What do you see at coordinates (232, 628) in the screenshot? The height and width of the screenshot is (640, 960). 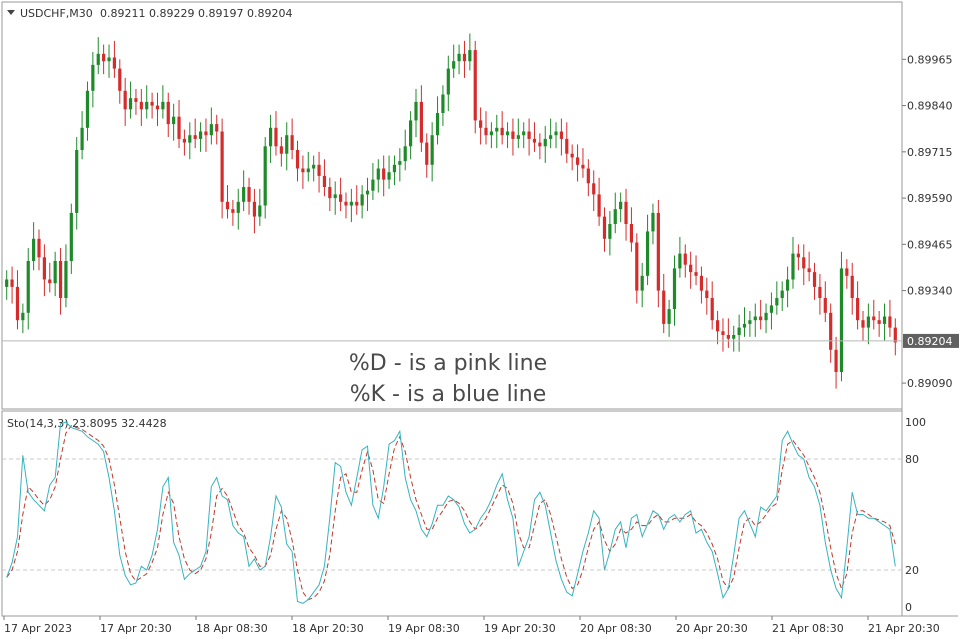 I see `time-tick-label: 18 Apr 08:30` at bounding box center [232, 628].